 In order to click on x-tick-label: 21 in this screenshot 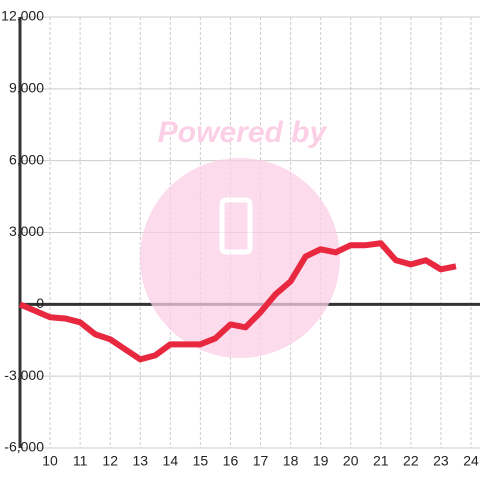, I will do `click(381, 461)`.